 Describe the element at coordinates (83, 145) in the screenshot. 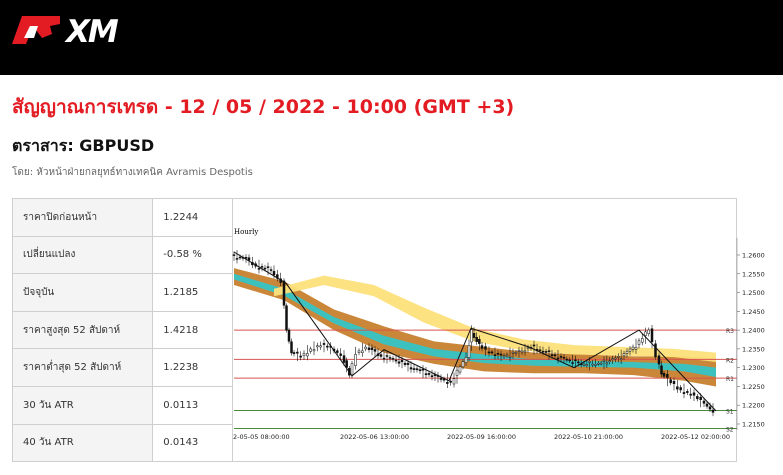

I see `instrument-label: ตราสาร: GBPUSD` at that location.